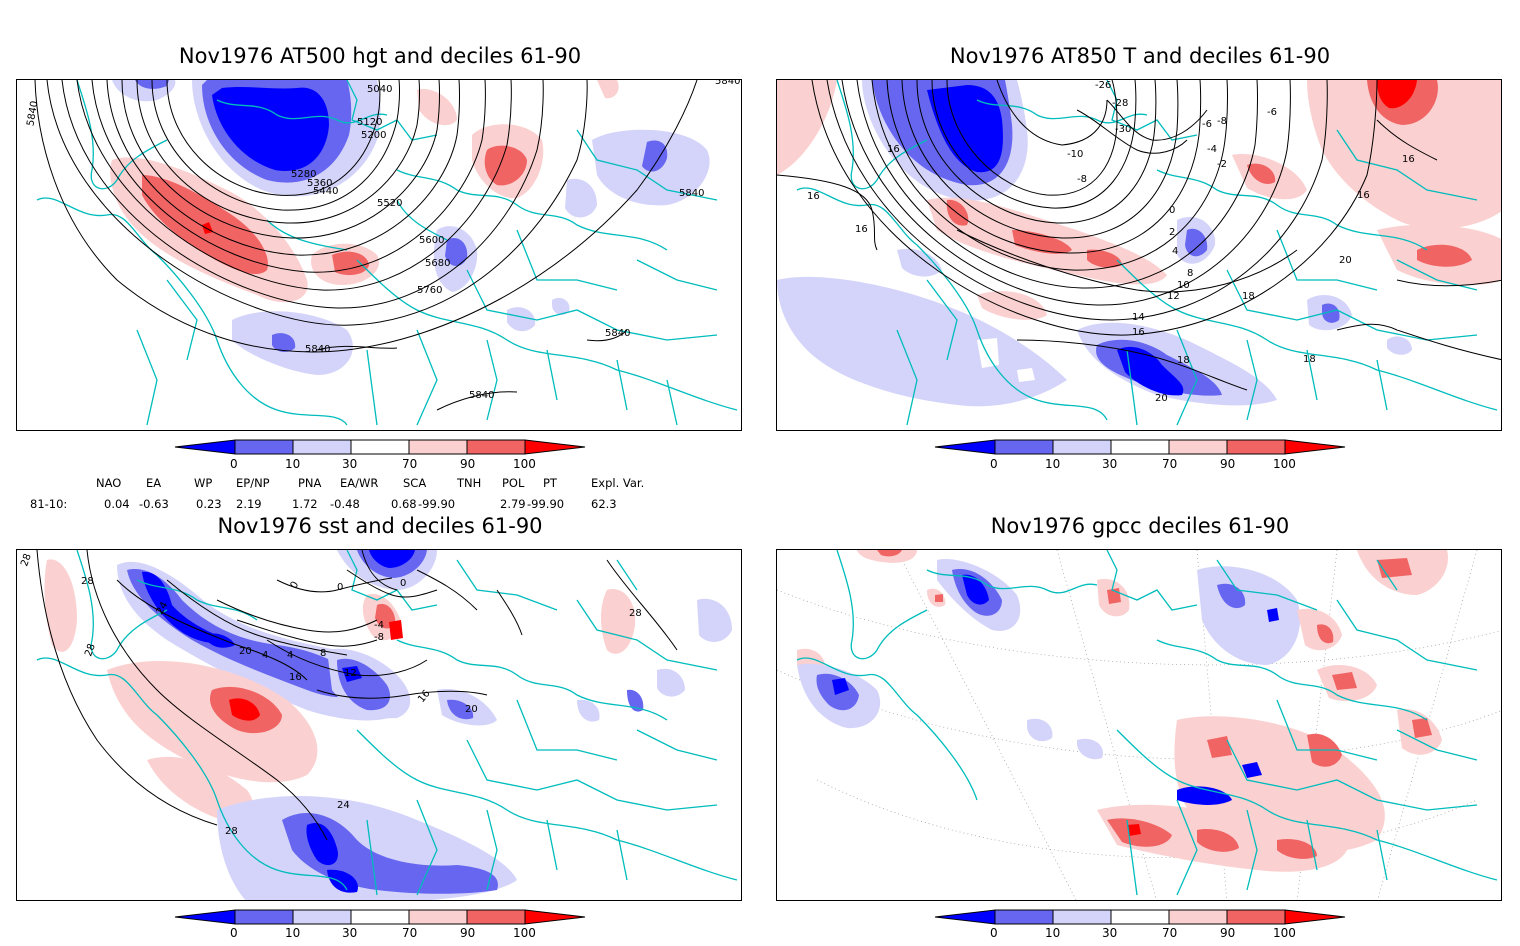 The height and width of the screenshot is (946, 1520). What do you see at coordinates (1140, 526) in the screenshot?
I see `panel-title-br: Nov1976 gpcc deciles 61-90` at bounding box center [1140, 526].